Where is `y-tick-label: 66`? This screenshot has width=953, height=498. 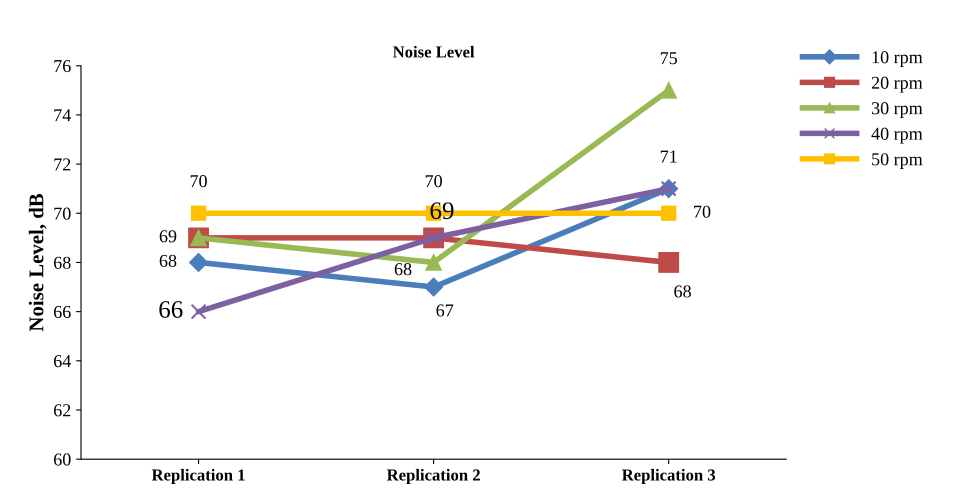 y-tick-label: 66 is located at coordinates (62, 312).